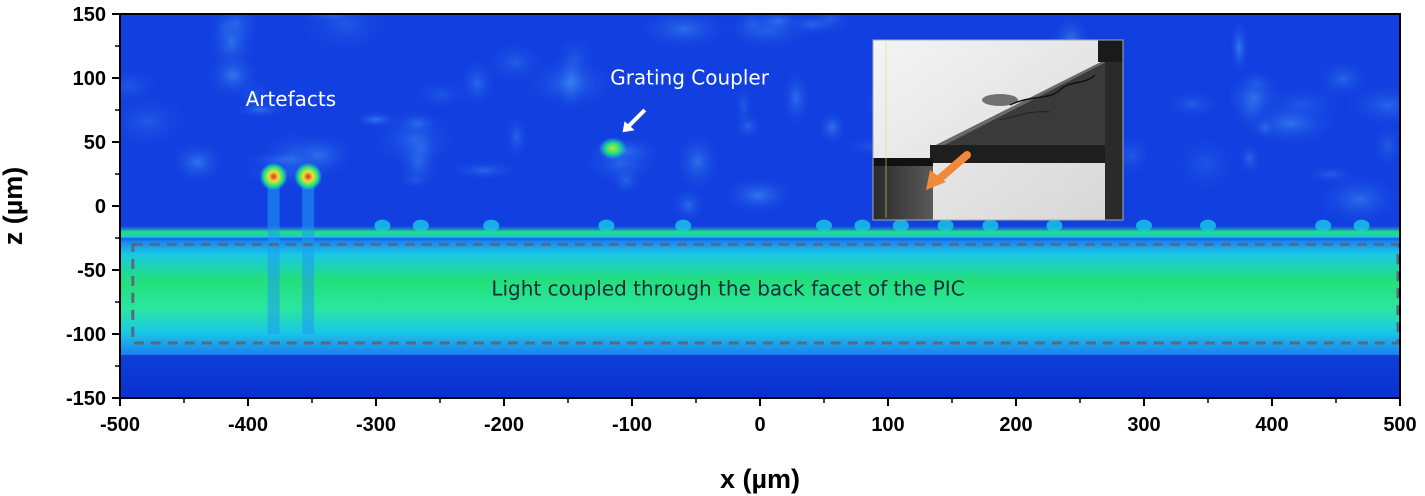 The height and width of the screenshot is (496, 1425). What do you see at coordinates (952, 167) in the screenshot?
I see `inset-arrow-icon` at bounding box center [952, 167].